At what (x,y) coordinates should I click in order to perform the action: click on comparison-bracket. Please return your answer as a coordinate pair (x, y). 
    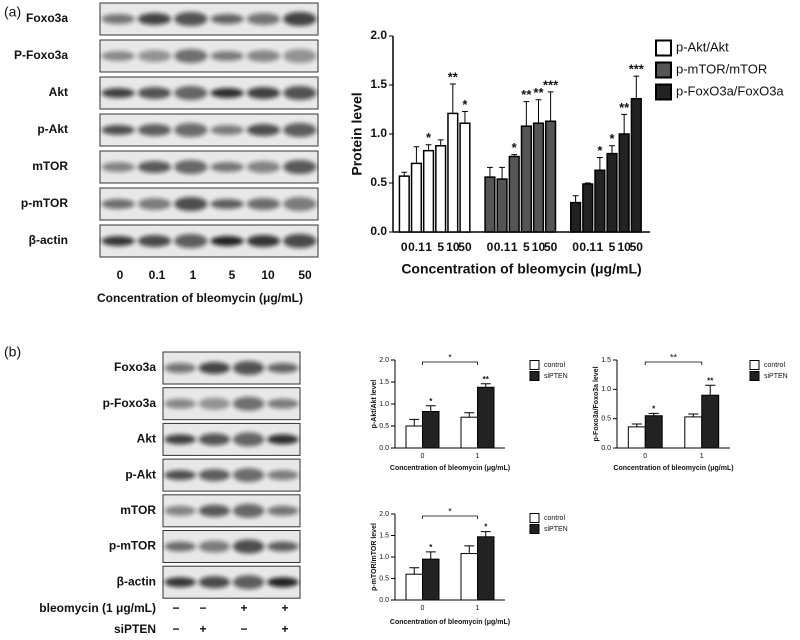
    Looking at the image, I should click on (673, 363).